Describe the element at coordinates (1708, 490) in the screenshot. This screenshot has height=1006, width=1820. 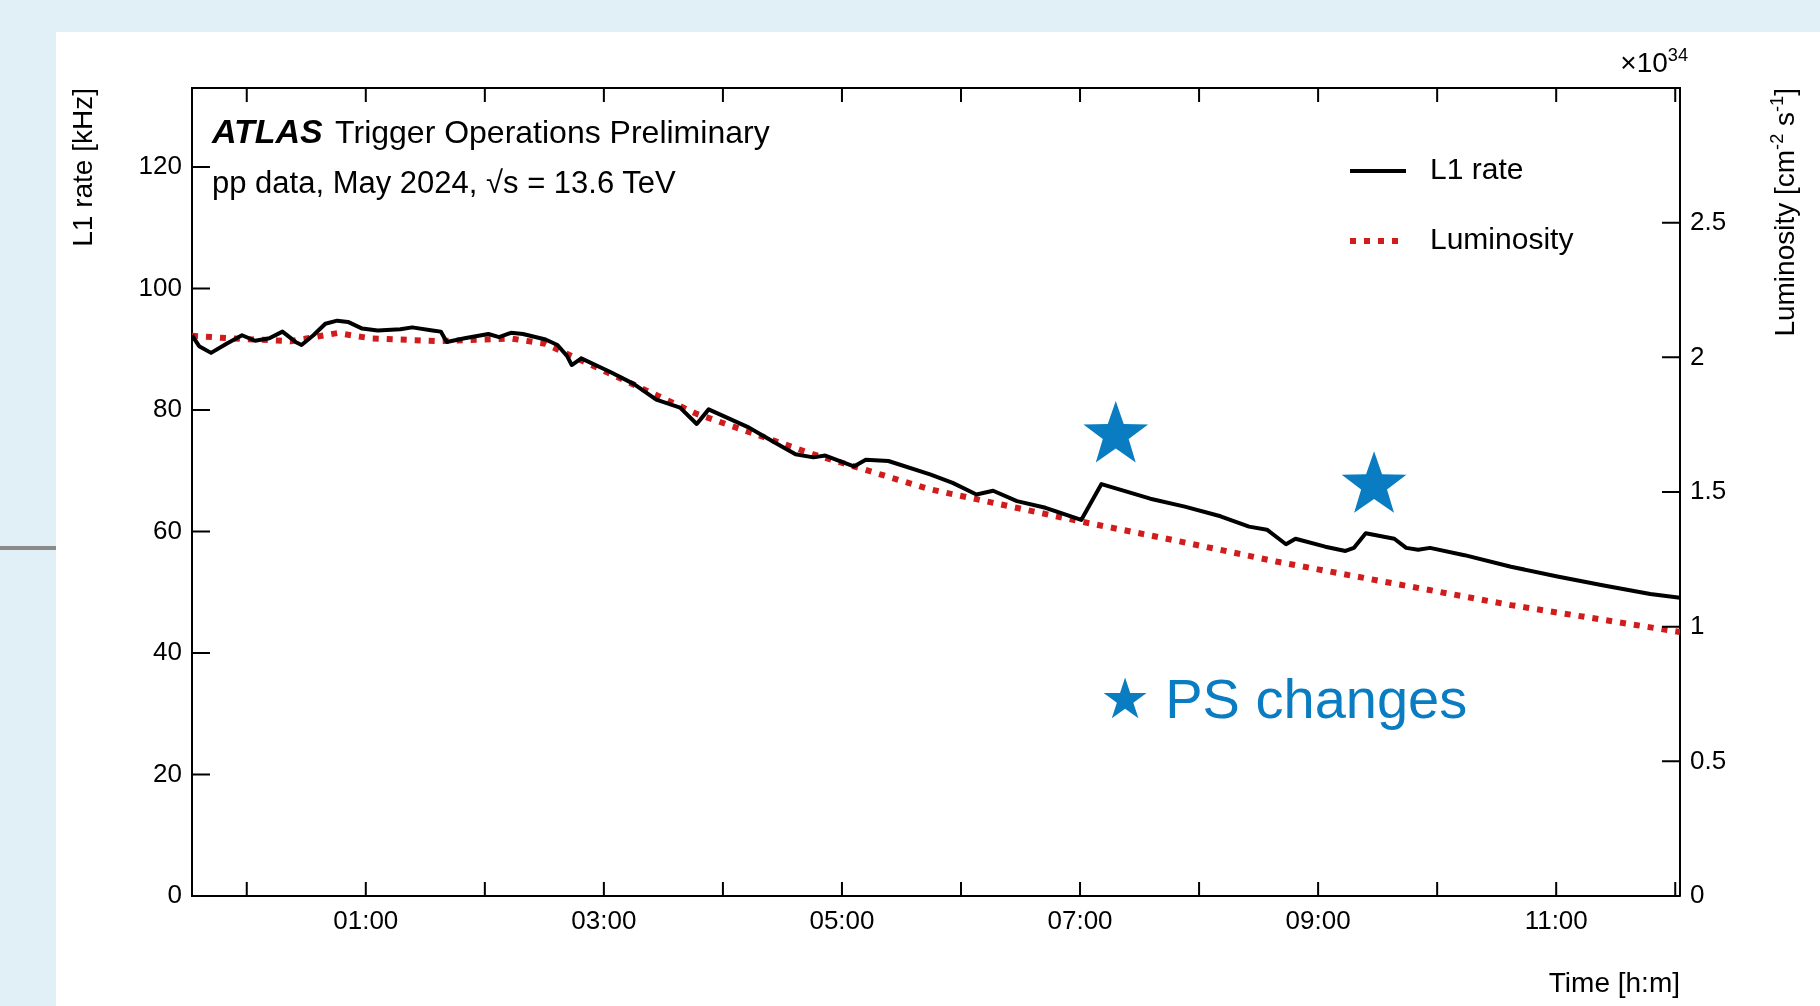
I see `y2-tick-label: 1.5` at that location.